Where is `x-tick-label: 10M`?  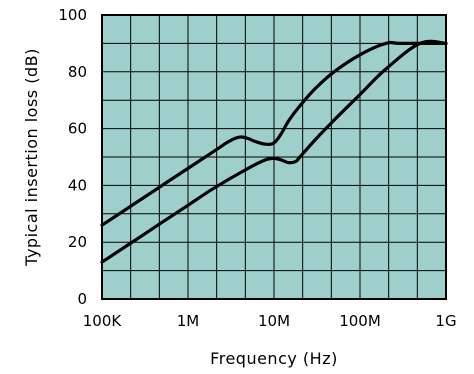
x-tick-label: 10M is located at coordinates (274, 321).